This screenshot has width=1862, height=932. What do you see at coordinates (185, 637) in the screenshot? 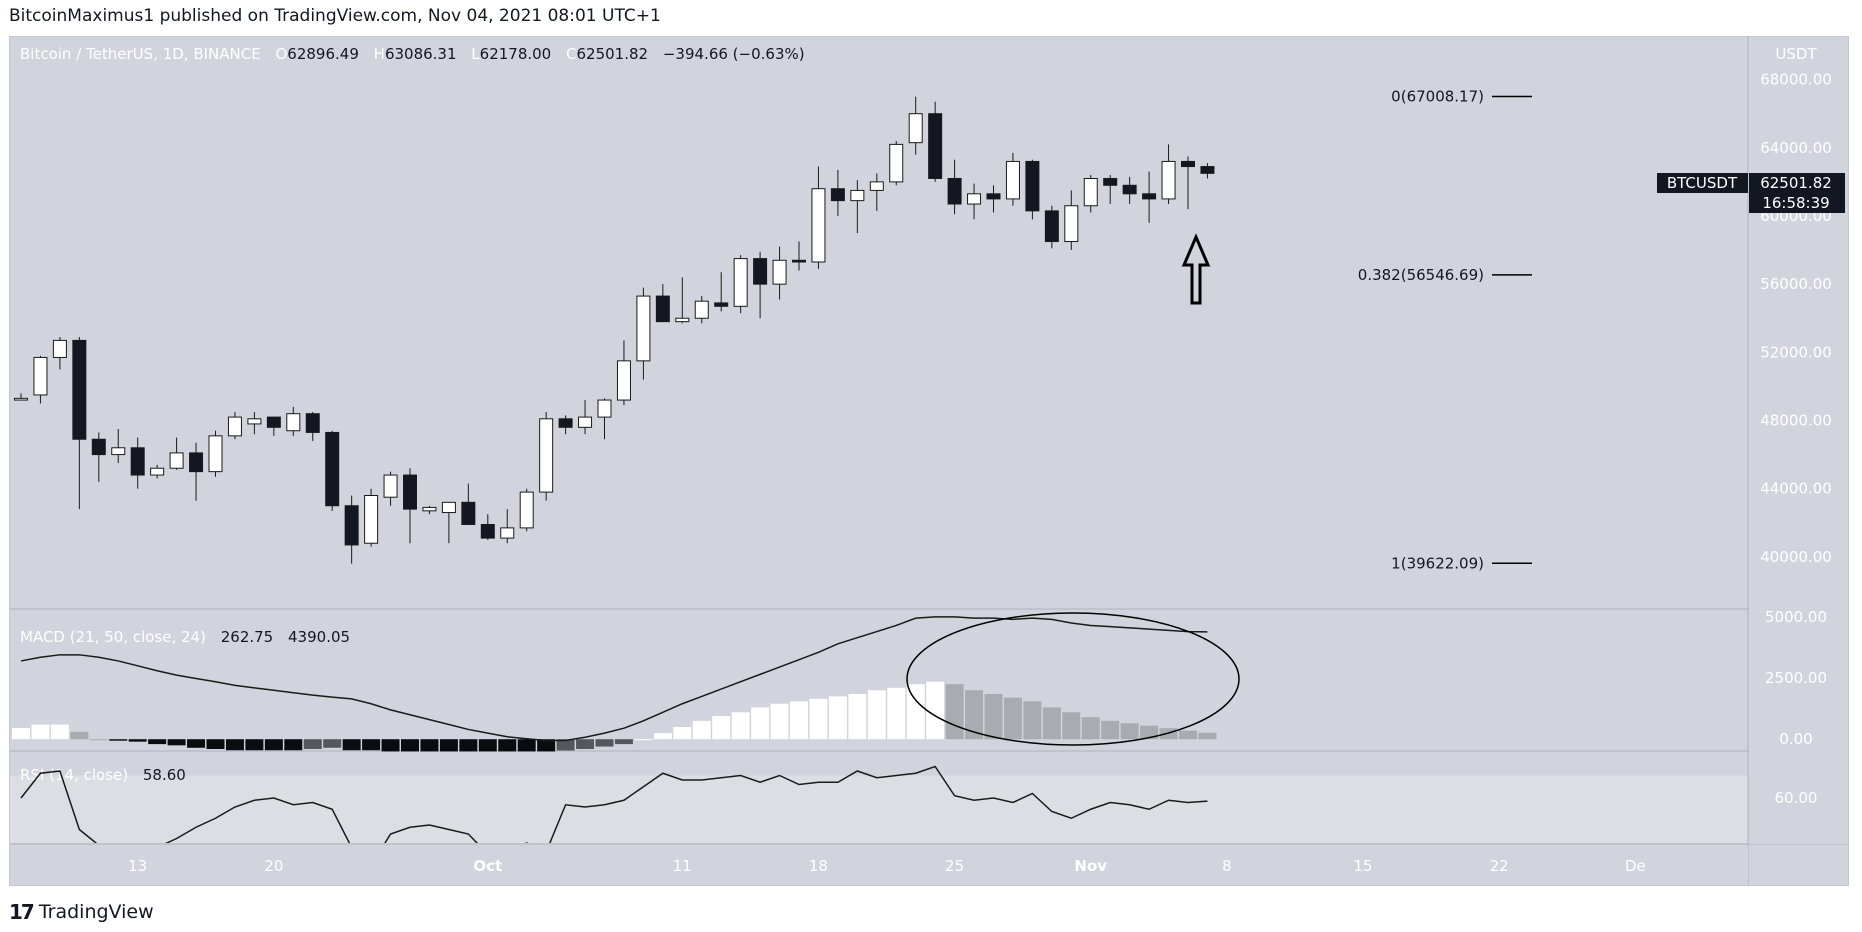
I see `macd-legend: MACD (21, 50, close, 24) 262.75 4390.05` at bounding box center [185, 637].